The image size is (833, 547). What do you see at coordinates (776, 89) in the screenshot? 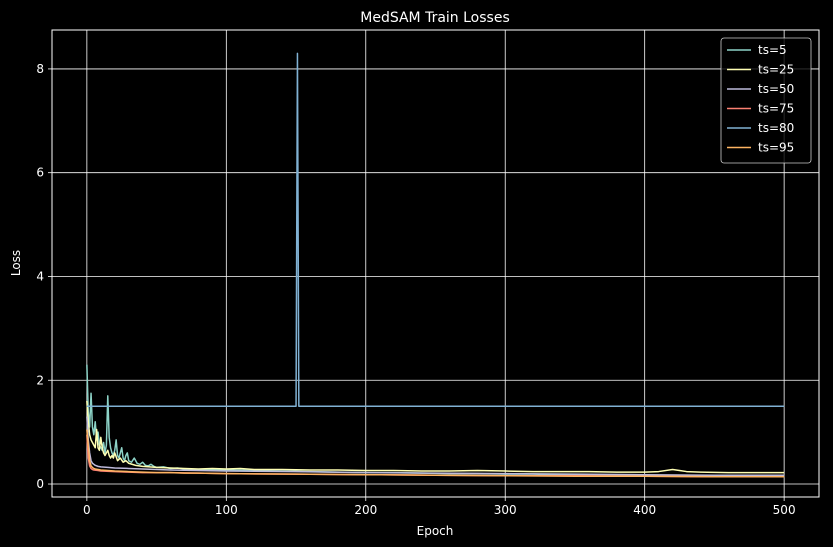
I see `legend-label: ts=50` at bounding box center [776, 89].